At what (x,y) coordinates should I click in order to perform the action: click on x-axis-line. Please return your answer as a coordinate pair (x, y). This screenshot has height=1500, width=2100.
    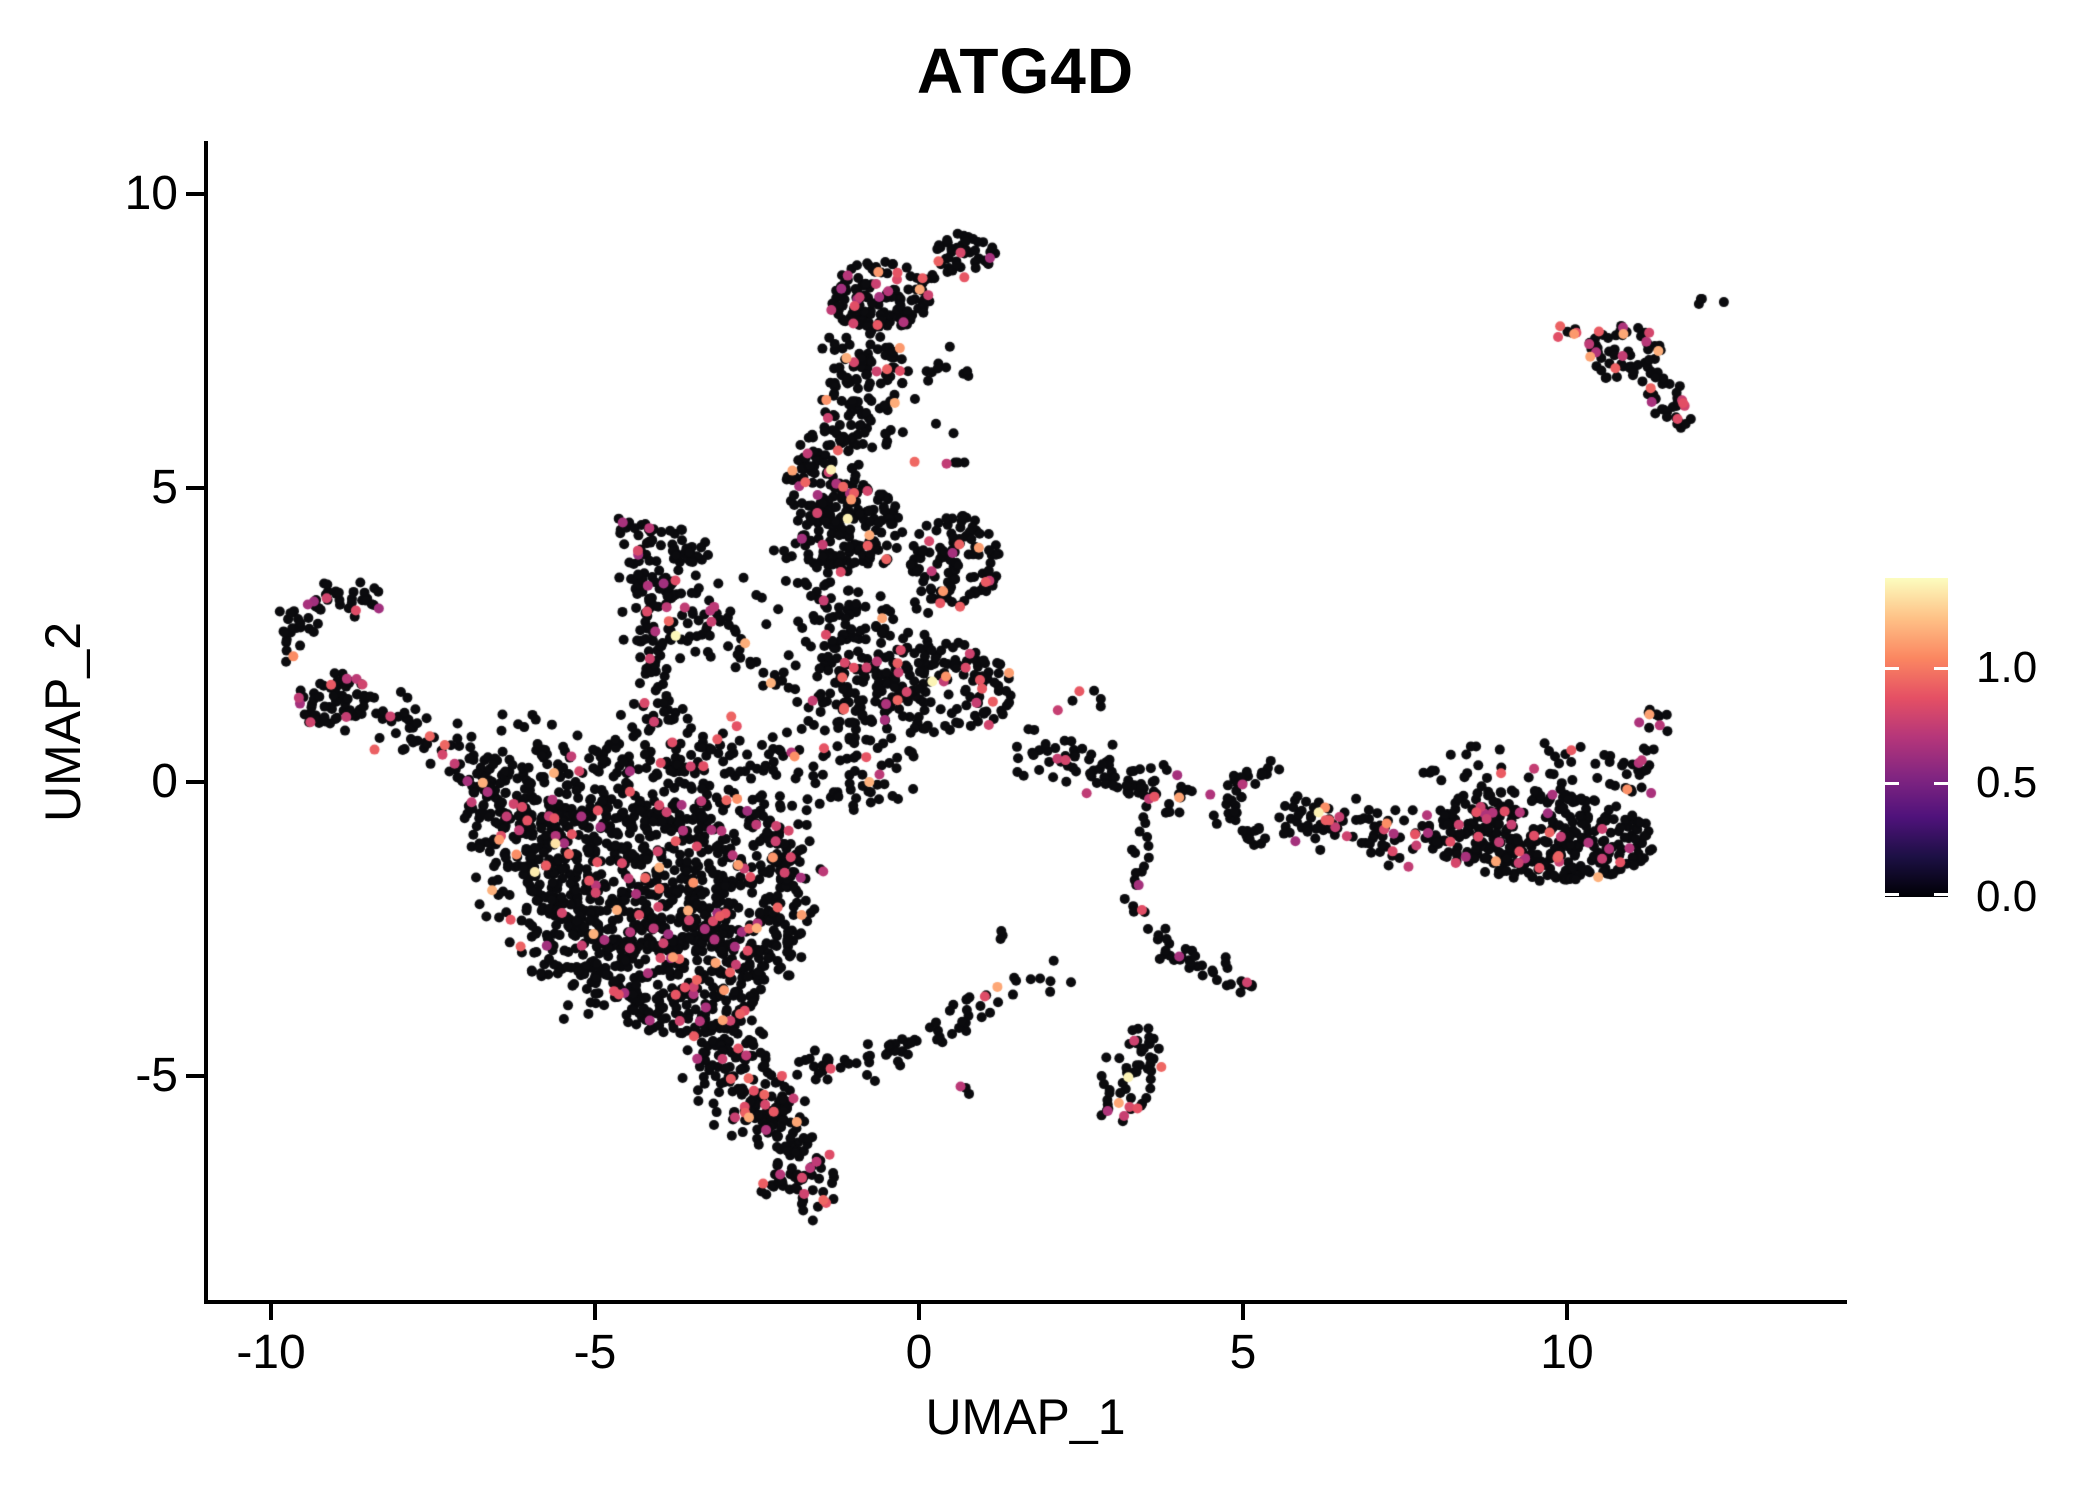
    Looking at the image, I should click on (1025, 1302).